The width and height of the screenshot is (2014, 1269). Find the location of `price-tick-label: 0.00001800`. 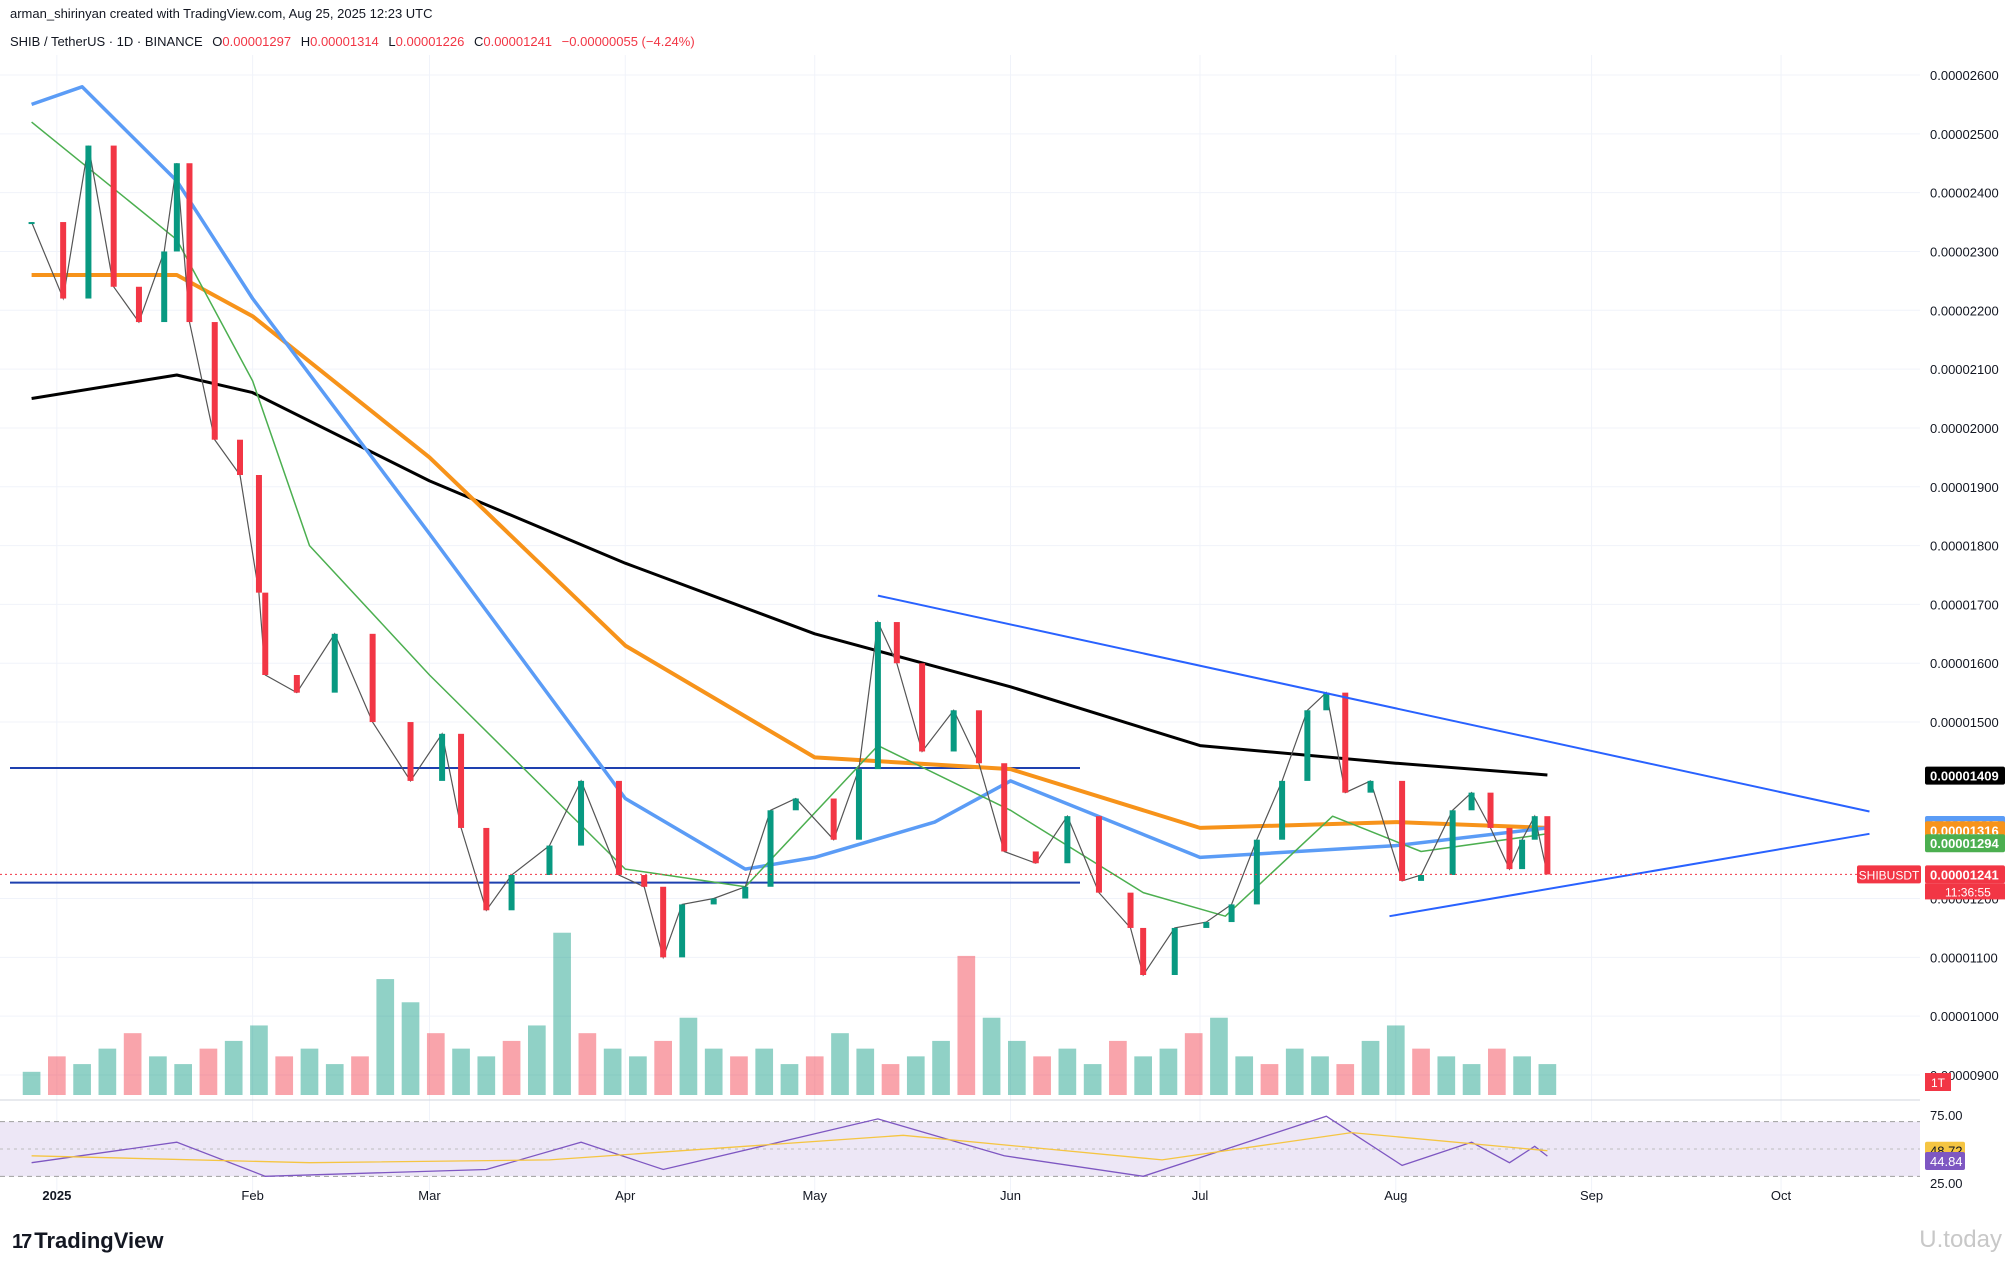

price-tick-label: 0.00001800 is located at coordinates (1964, 546).